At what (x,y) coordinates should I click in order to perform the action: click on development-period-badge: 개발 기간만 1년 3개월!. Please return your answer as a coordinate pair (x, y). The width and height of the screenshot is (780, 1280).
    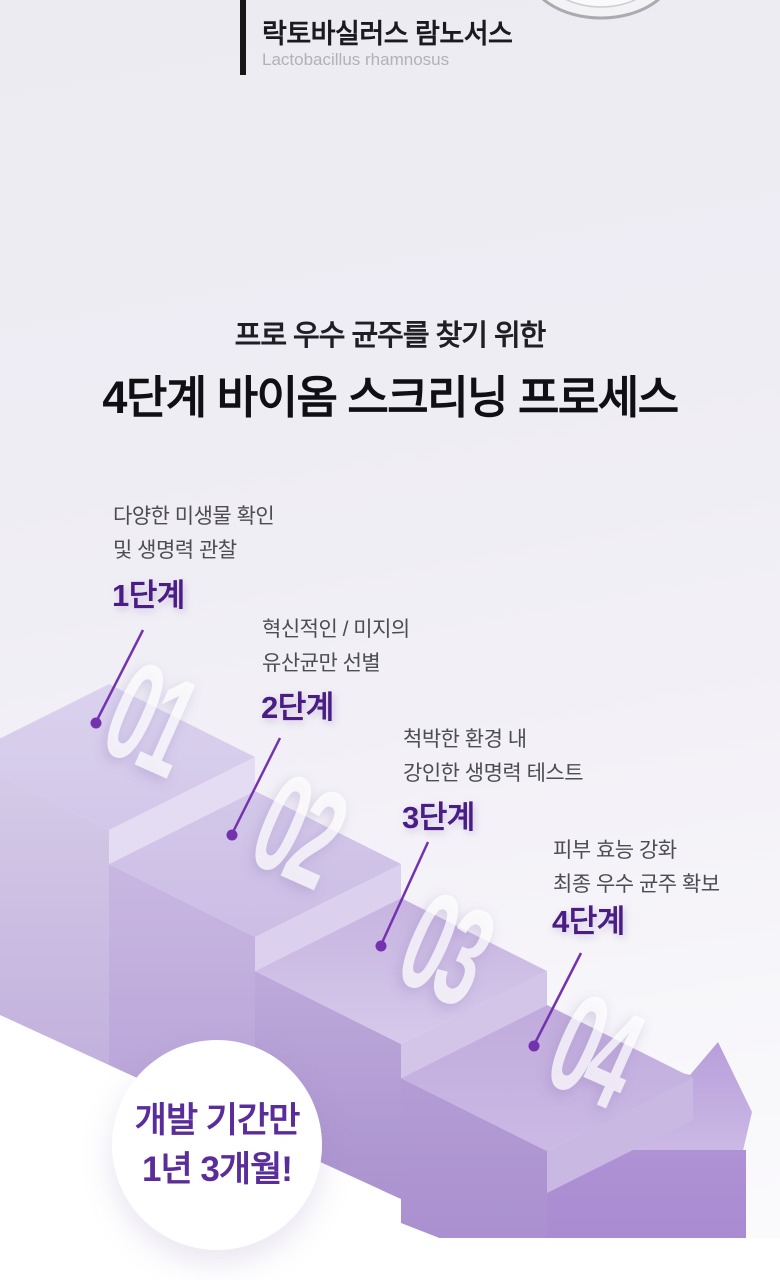
    Looking at the image, I should click on (217, 1145).